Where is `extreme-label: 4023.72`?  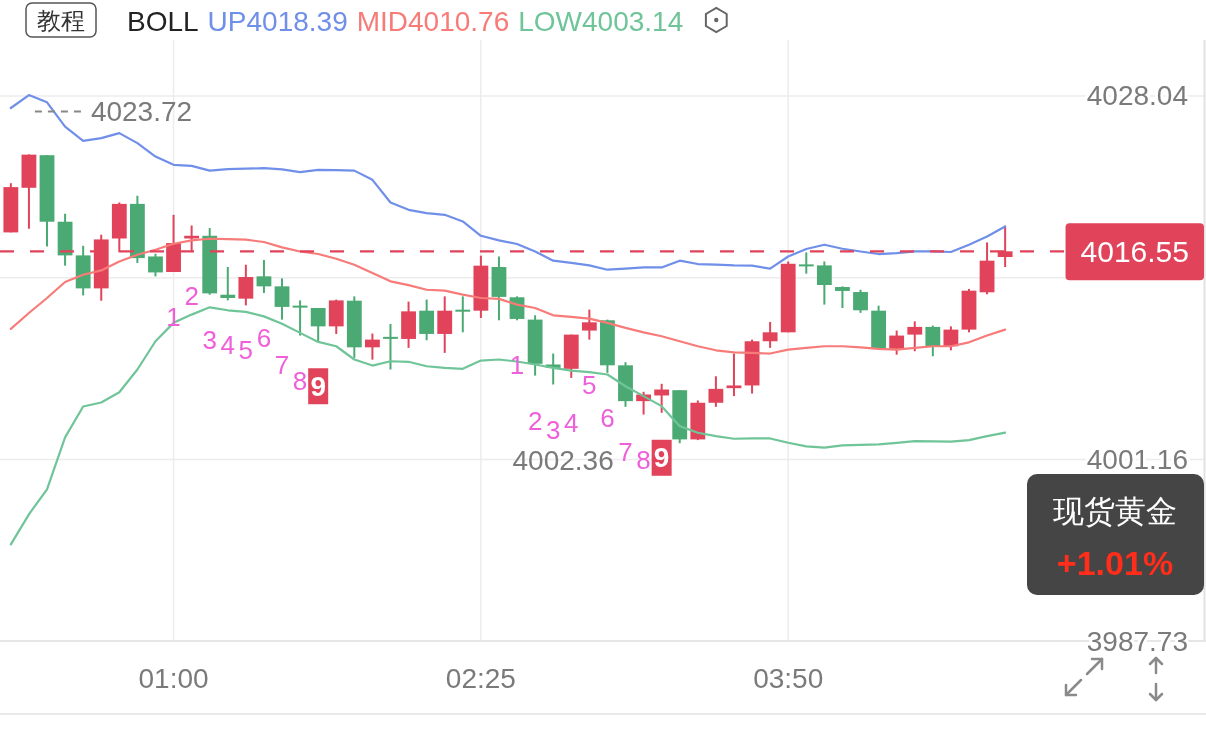 extreme-label: 4023.72 is located at coordinates (113, 111).